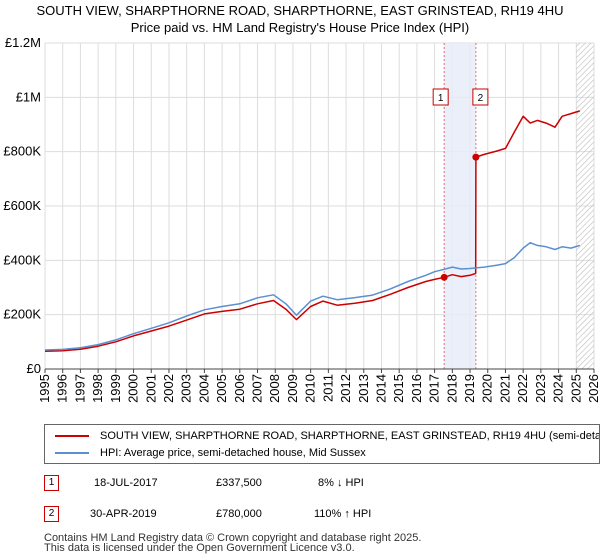 The width and height of the screenshot is (600, 560). Describe the element at coordinates (469, 388) in the screenshot. I see `x-tick-label: 2019` at that location.